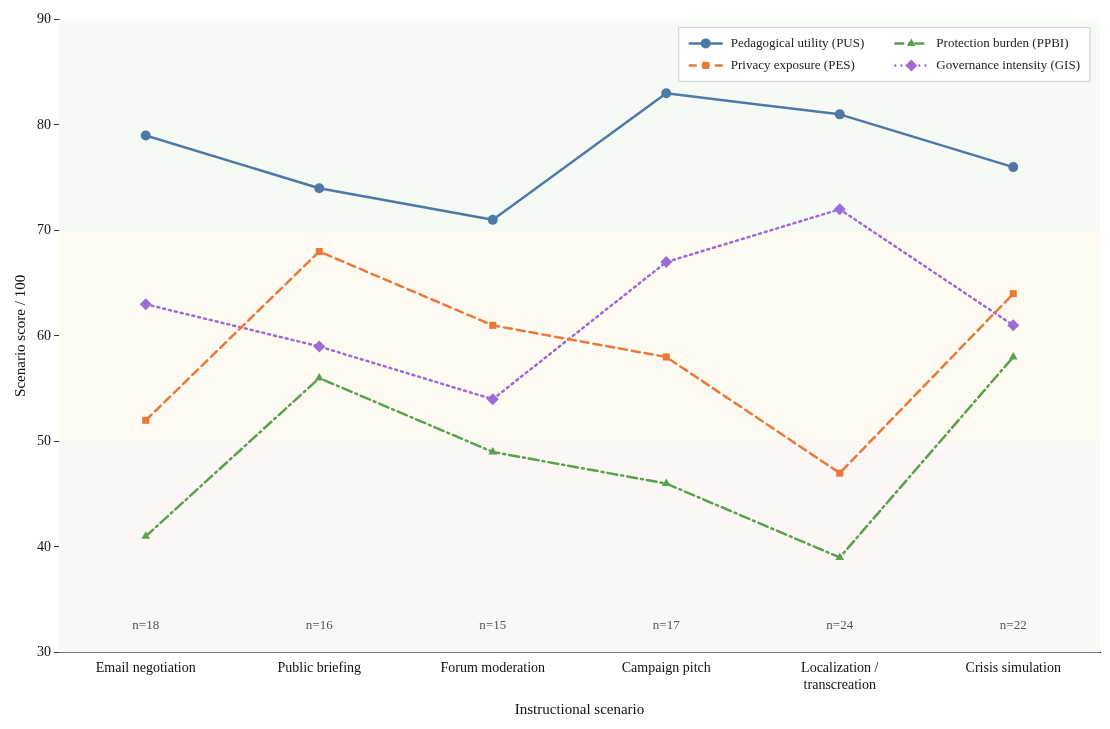 This screenshot has height=729, width=1110. What do you see at coordinates (840, 676) in the screenshot?
I see `x-tick-label: Localization / transcreation` at bounding box center [840, 676].